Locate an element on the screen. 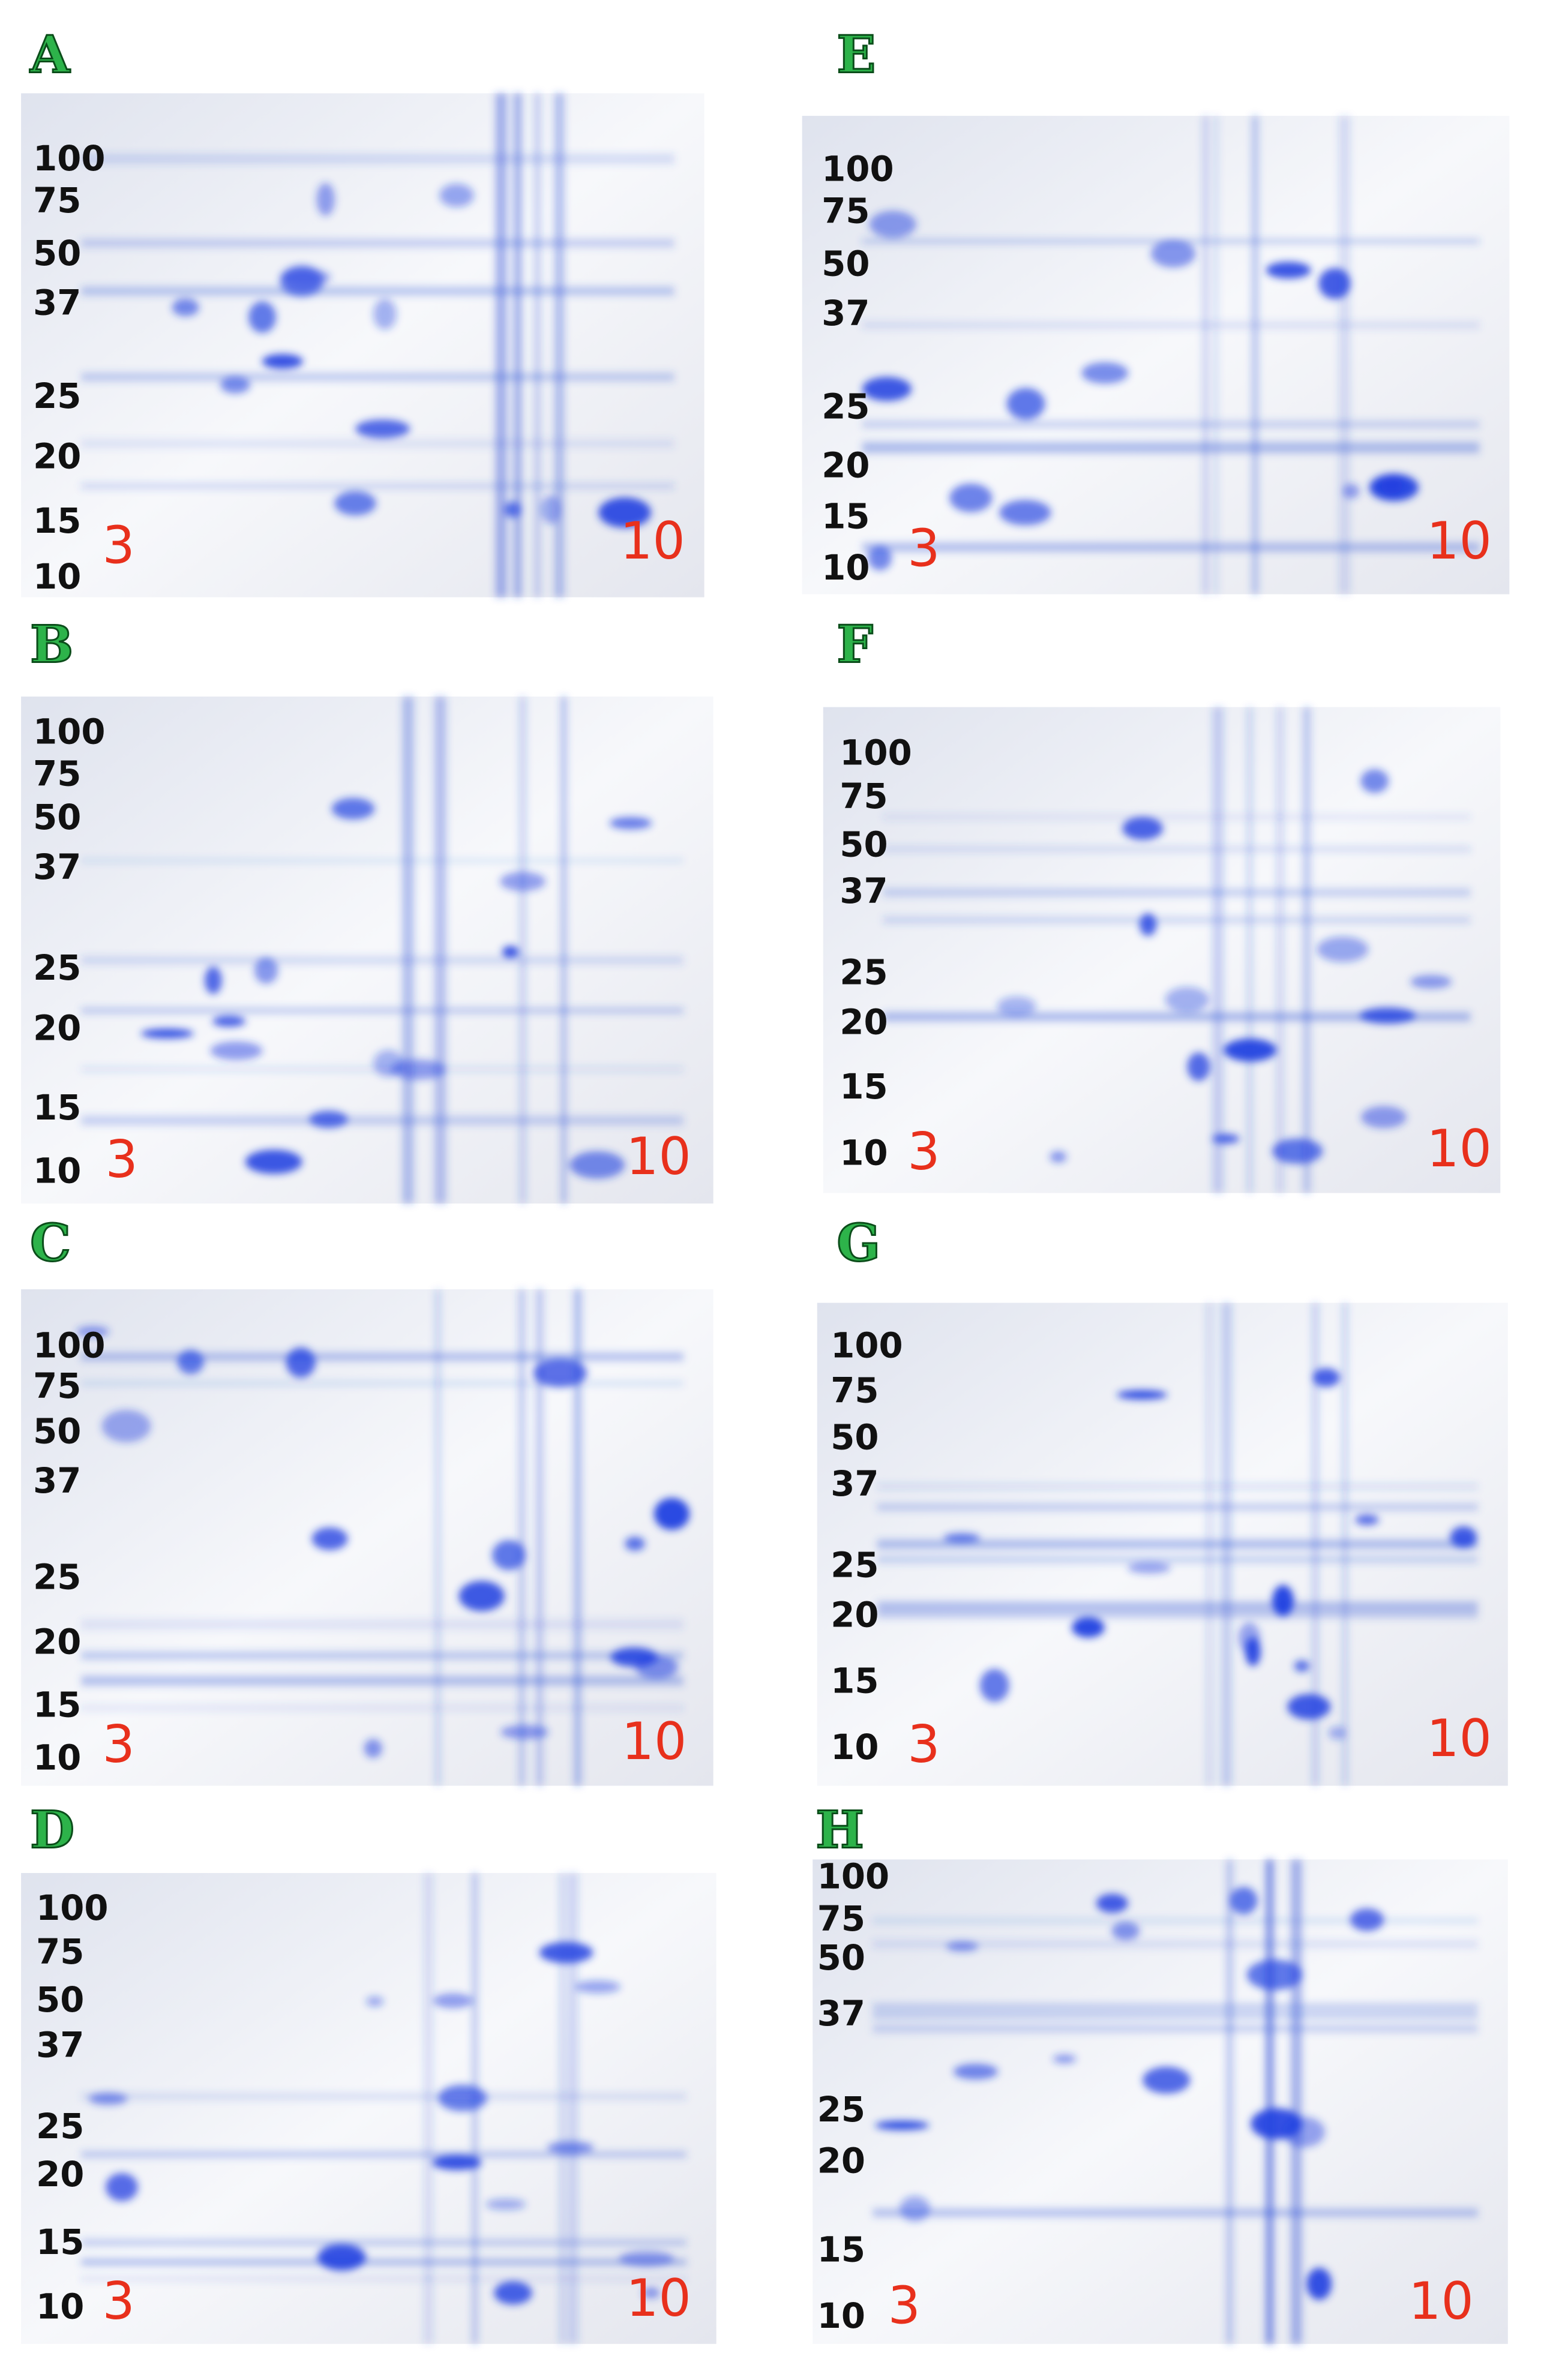 The image size is (1541, 2380). panel-letter: B is located at coordinates (51, 644).